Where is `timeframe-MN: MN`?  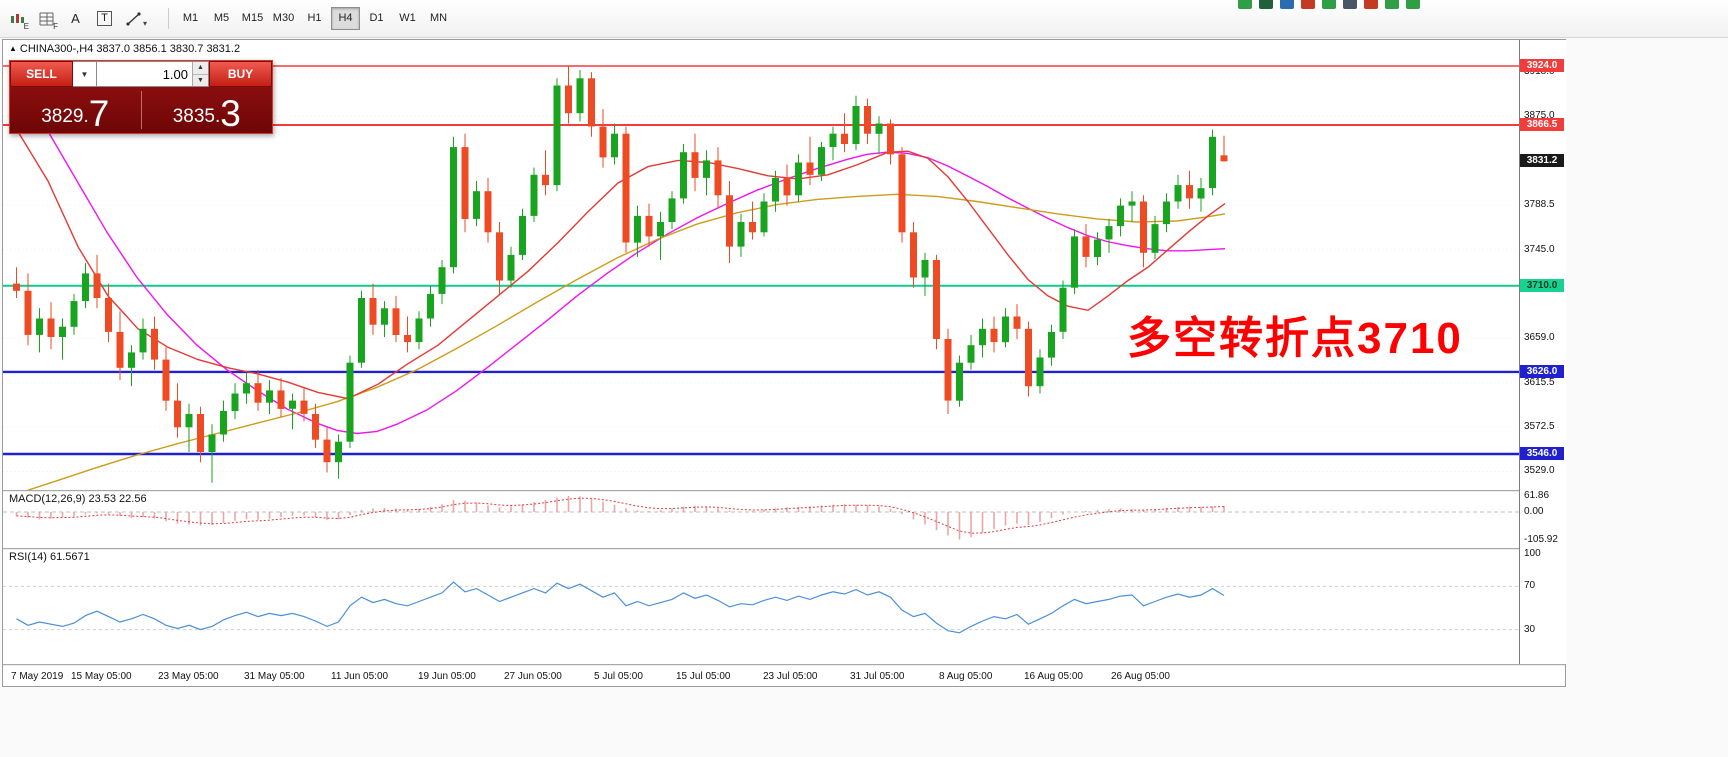
timeframe-MN: MN is located at coordinates (438, 18).